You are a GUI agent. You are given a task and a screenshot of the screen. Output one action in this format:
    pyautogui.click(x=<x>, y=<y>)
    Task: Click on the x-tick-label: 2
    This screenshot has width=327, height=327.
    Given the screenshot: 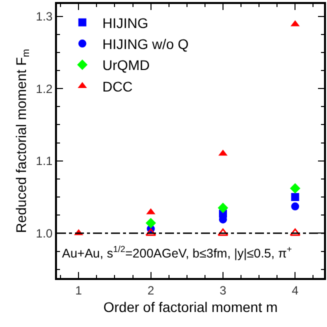 What is the action you would take?
    pyautogui.click(x=150, y=290)
    